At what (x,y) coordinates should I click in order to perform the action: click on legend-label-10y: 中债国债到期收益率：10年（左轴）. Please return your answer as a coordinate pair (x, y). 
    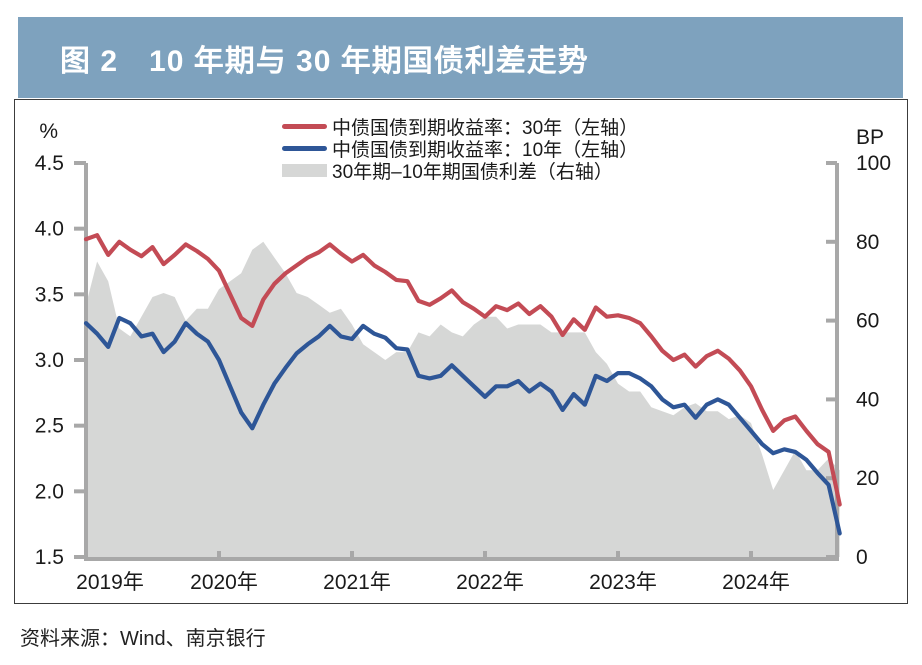
    Looking at the image, I should click on (485, 150).